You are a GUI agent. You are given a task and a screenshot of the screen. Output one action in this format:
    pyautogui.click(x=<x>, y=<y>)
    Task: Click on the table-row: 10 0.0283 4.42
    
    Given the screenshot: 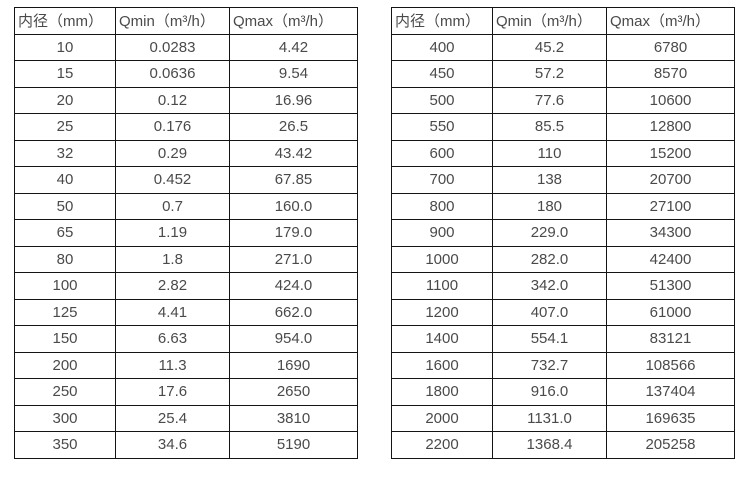 What is the action you would take?
    pyautogui.click(x=186, y=47)
    